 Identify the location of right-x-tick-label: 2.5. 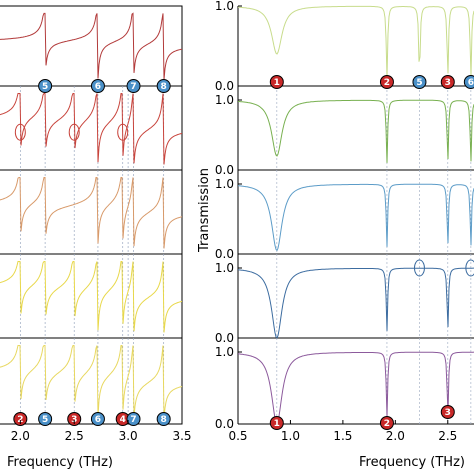
(447, 436).